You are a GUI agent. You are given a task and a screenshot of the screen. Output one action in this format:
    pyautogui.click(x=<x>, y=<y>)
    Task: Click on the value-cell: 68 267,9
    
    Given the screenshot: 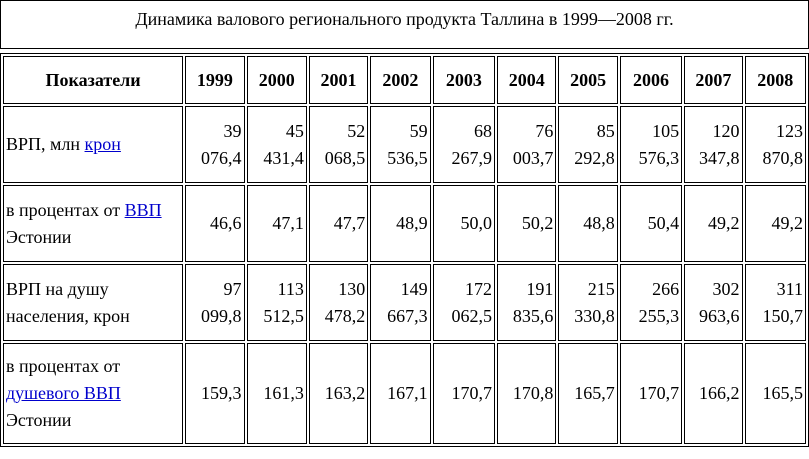 What is the action you would take?
    pyautogui.click(x=464, y=144)
    